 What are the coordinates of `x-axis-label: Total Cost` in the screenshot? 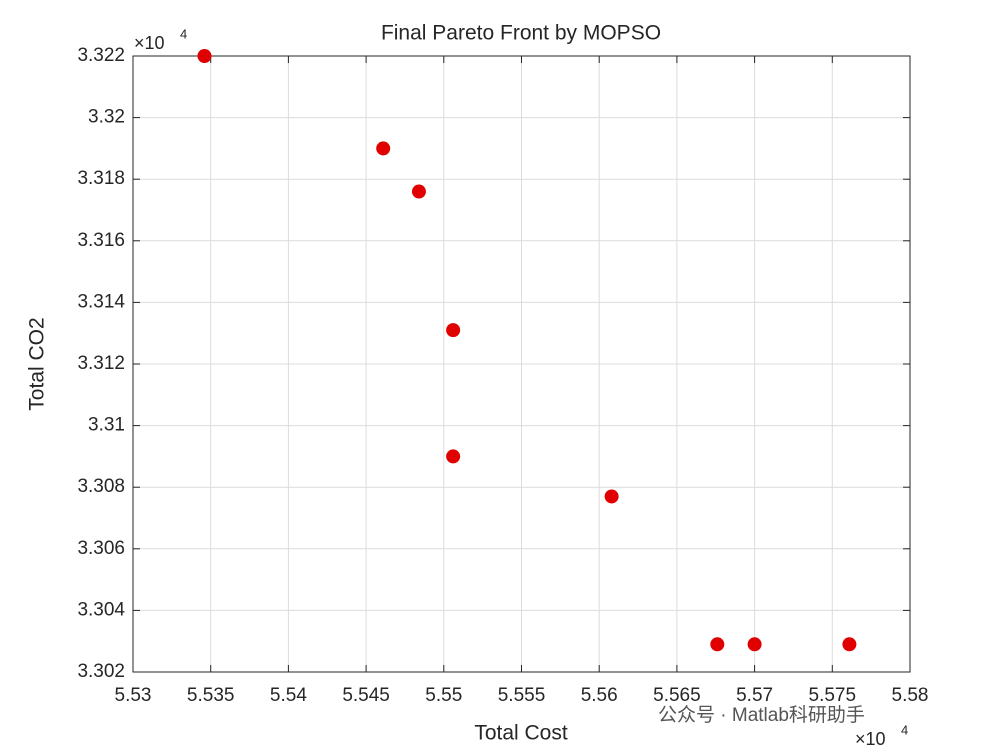 It's located at (521, 733).